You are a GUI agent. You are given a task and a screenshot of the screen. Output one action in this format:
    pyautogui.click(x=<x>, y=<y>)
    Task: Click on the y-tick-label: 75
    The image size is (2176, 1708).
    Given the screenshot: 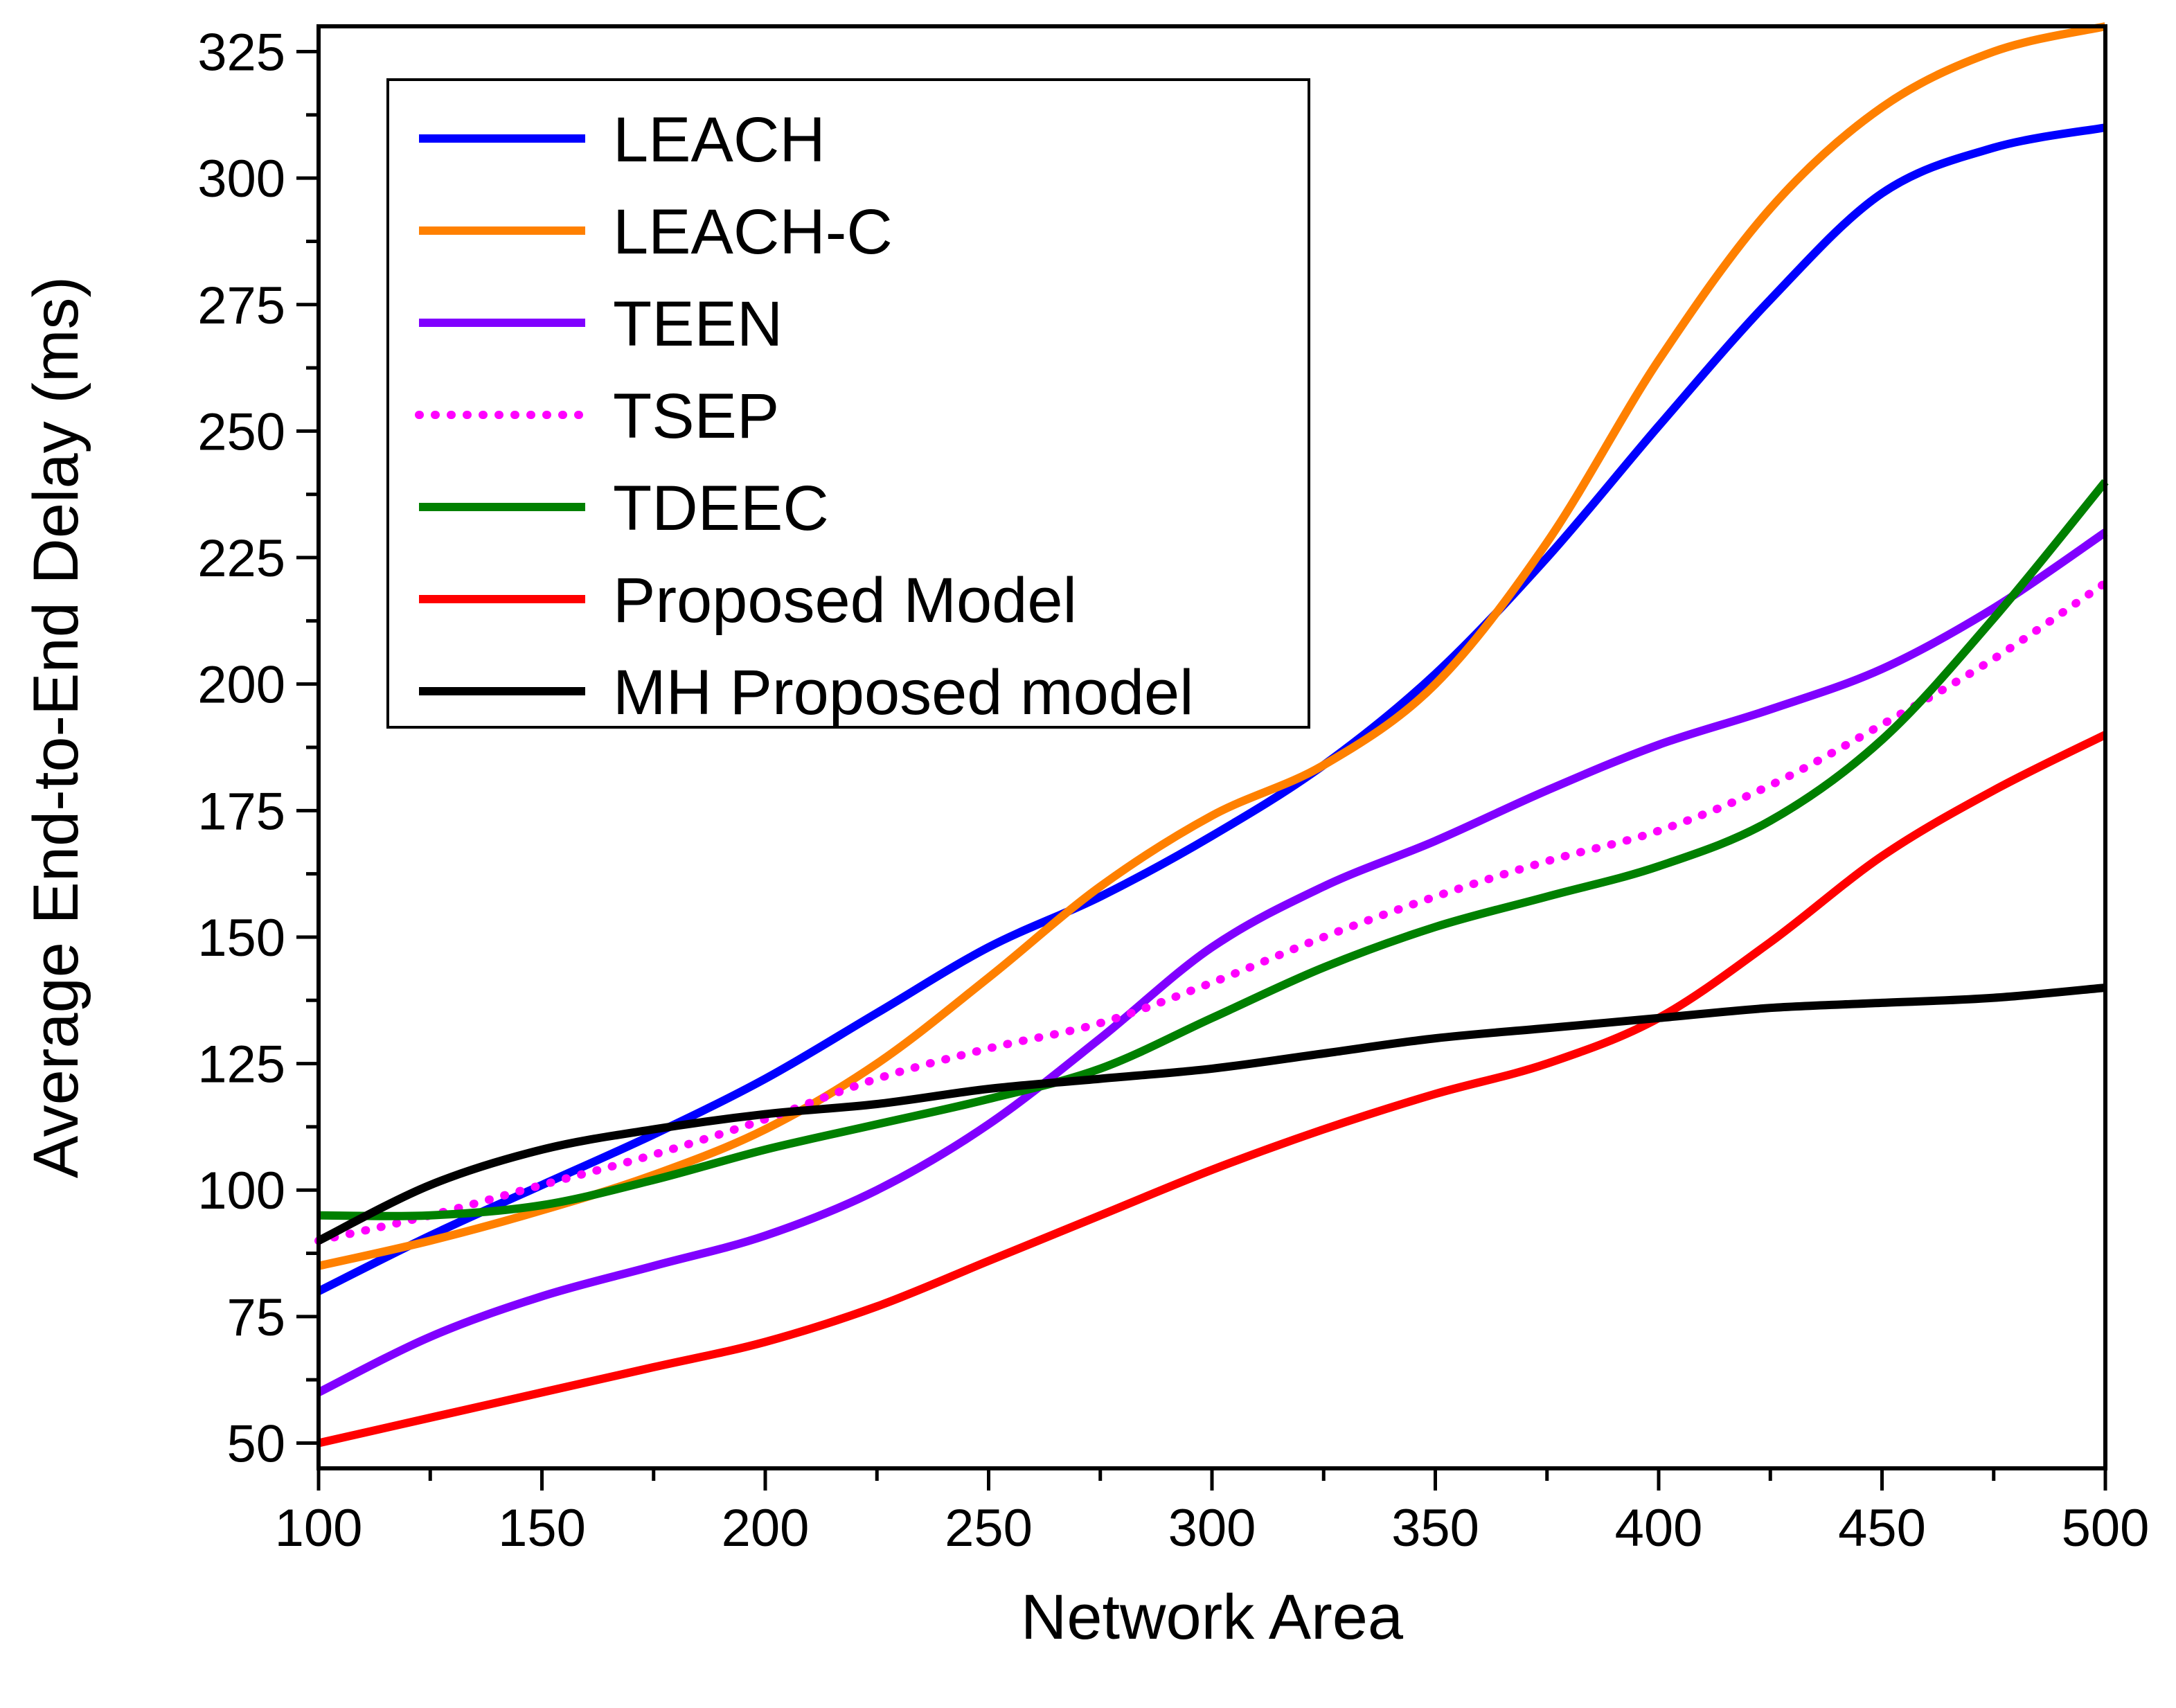 What is the action you would take?
    pyautogui.click(x=255, y=1317)
    